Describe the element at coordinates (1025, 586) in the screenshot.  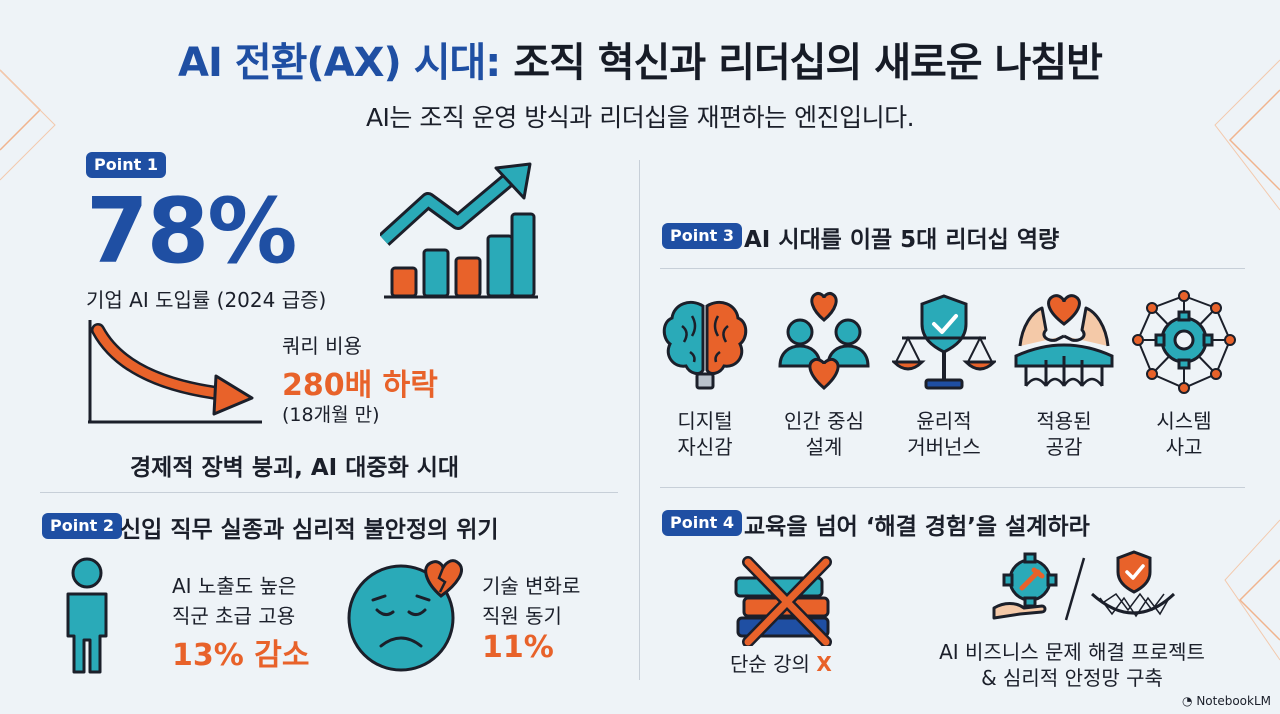
I see `gear-hand-icon` at that location.